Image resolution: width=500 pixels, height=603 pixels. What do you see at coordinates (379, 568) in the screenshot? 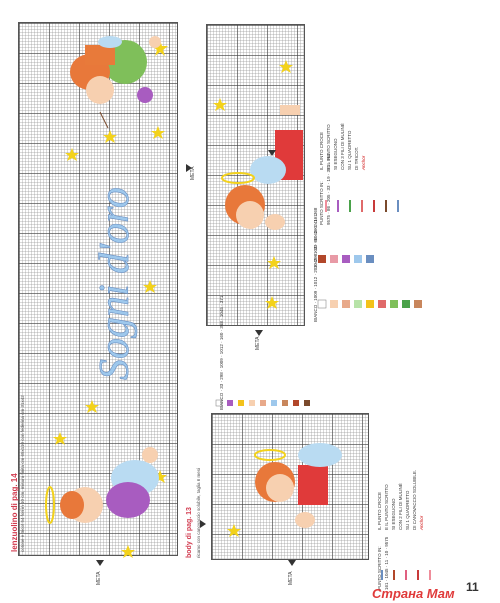
I see `backstitch-title: PUNTO SCRITTO IN:` at bounding box center [379, 568].